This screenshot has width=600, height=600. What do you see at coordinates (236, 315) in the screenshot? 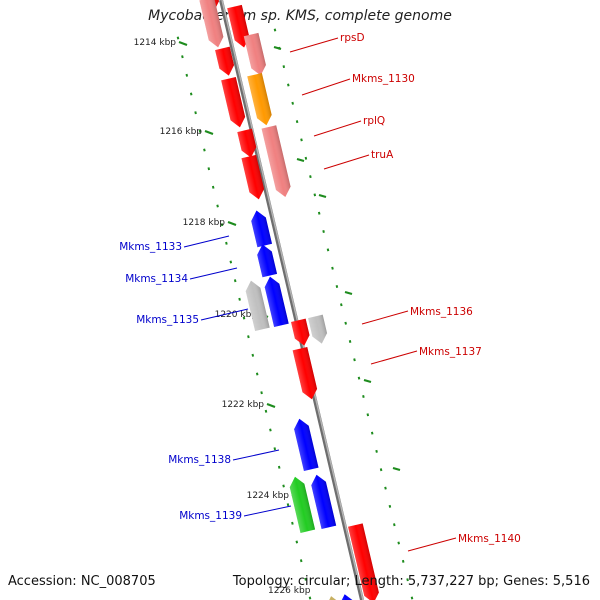
I see `kbp-label: 1220 kbp` at bounding box center [236, 315].